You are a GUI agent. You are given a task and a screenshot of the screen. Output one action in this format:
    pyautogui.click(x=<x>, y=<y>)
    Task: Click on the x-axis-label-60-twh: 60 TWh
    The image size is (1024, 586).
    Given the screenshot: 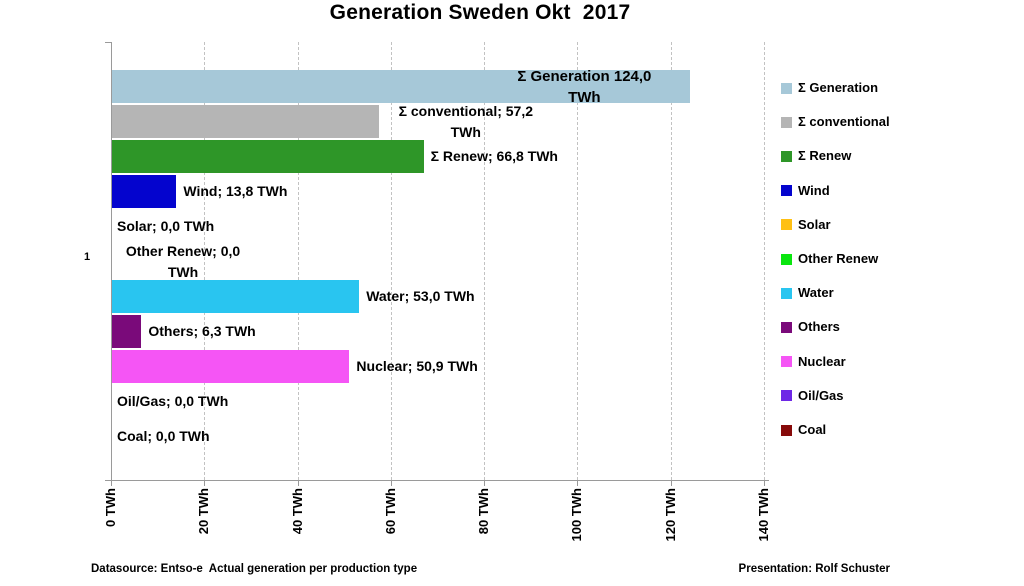 What is the action you would take?
    pyautogui.click(x=390, y=511)
    